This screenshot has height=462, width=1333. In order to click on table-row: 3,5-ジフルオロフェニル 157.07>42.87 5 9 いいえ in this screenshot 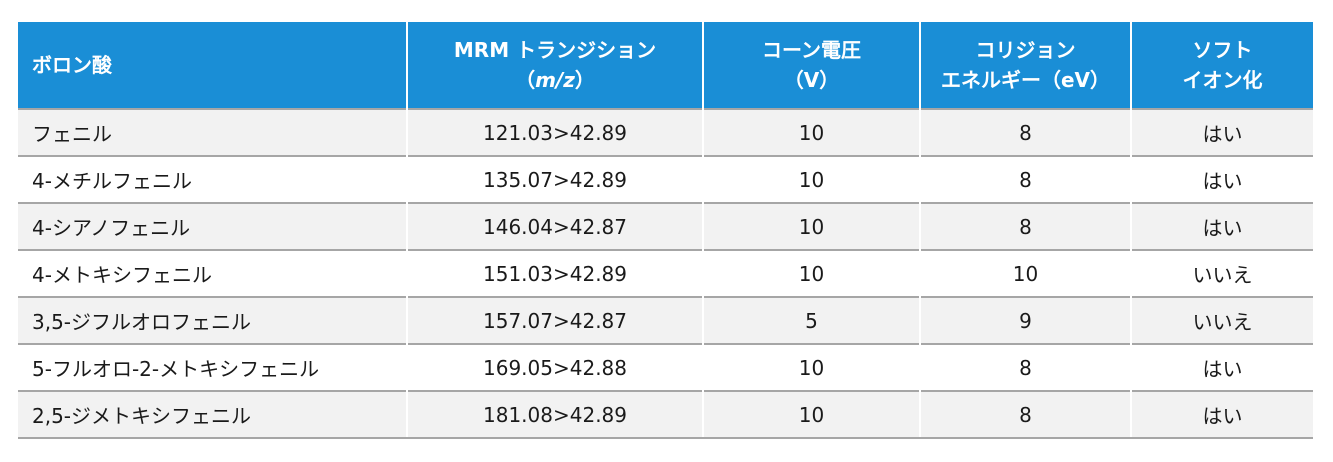, I will do `click(665, 320)`.